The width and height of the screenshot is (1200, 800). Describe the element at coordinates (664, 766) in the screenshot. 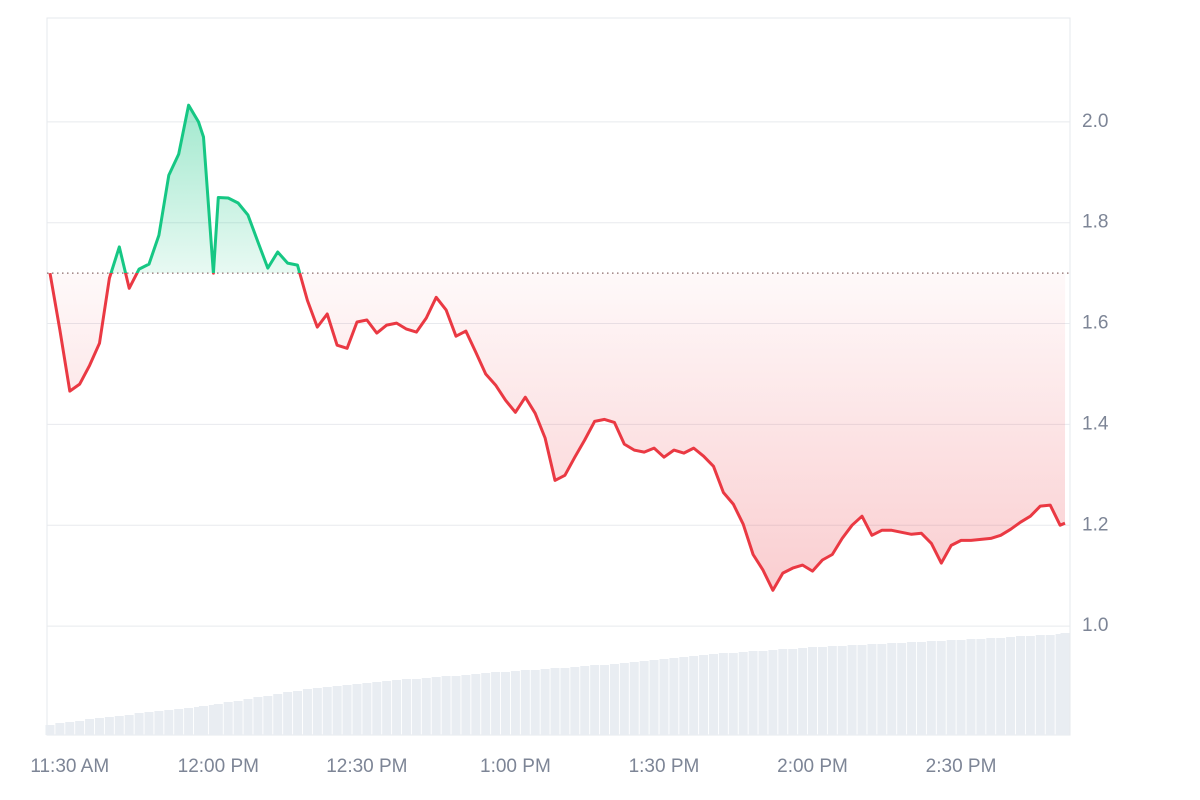

I see `x-tick-label: 1:30 PM` at that location.